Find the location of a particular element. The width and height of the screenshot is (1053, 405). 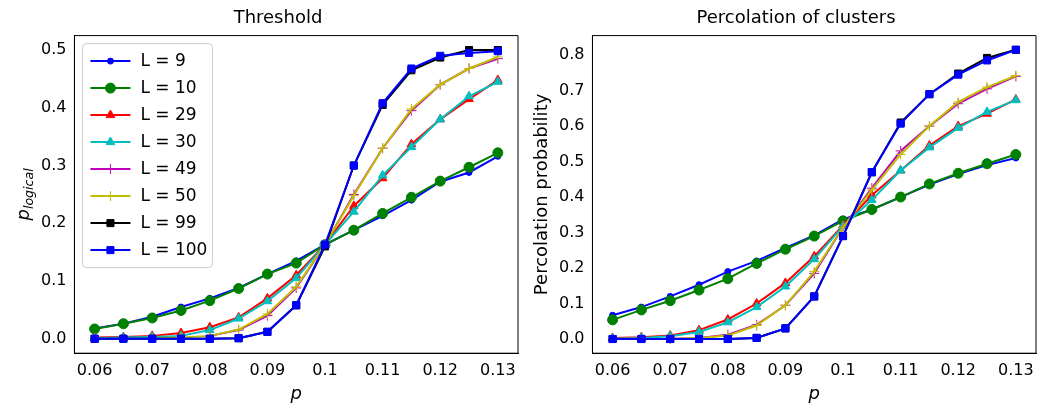

chart-title: Percolation of clusters is located at coordinates (796, 17).